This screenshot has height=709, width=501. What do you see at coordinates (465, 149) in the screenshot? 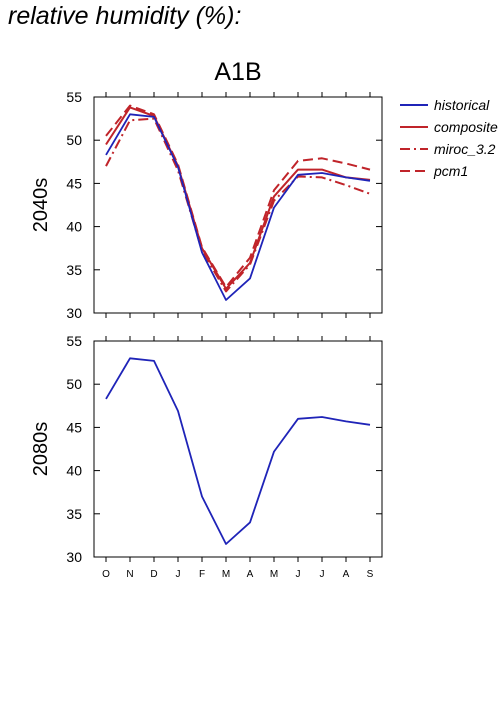
I see `legend-label-miroc-3-2: miroc_3.2` at bounding box center [465, 149].